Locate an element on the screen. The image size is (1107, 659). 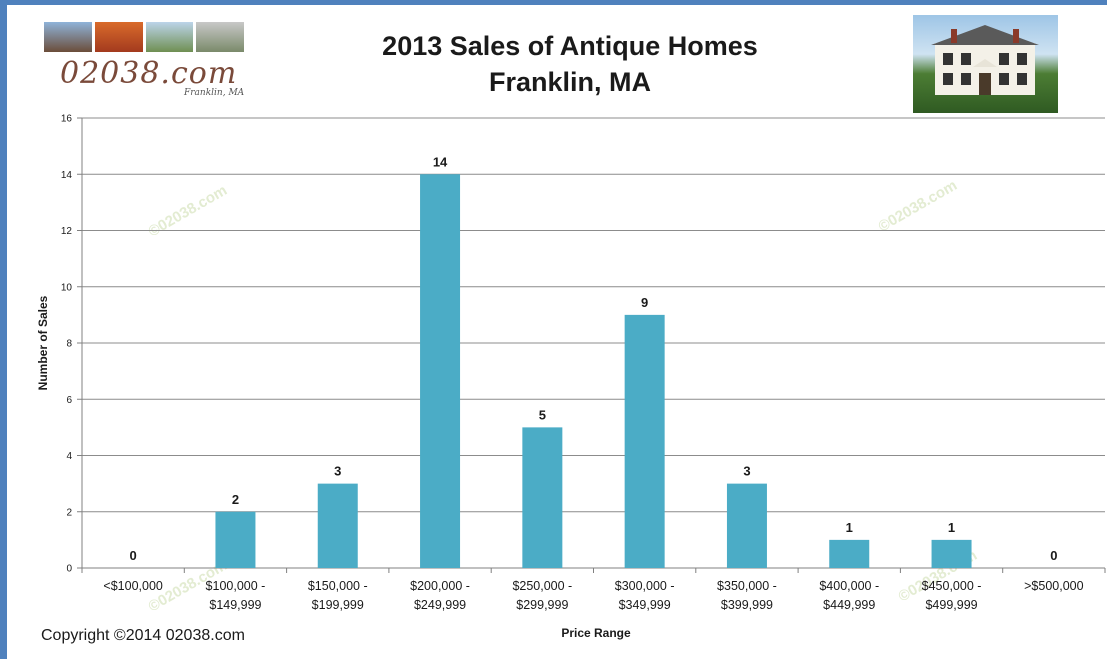
y-tick-label-10: 10 is located at coordinates (67, 287).